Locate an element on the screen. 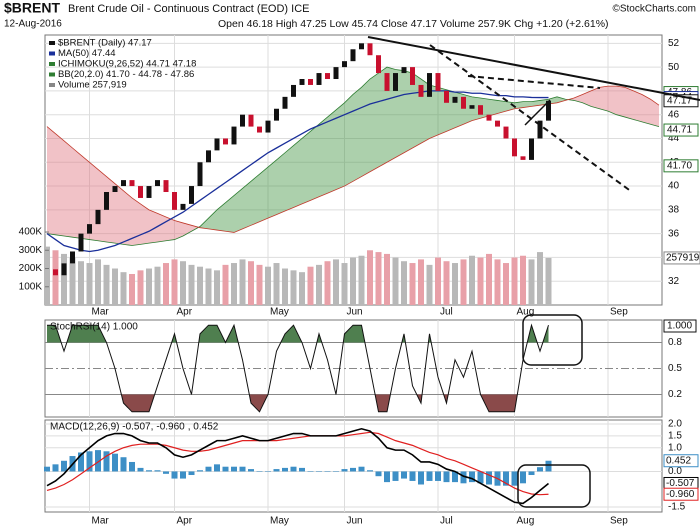  price-label: 47.17 is located at coordinates (679, 100).